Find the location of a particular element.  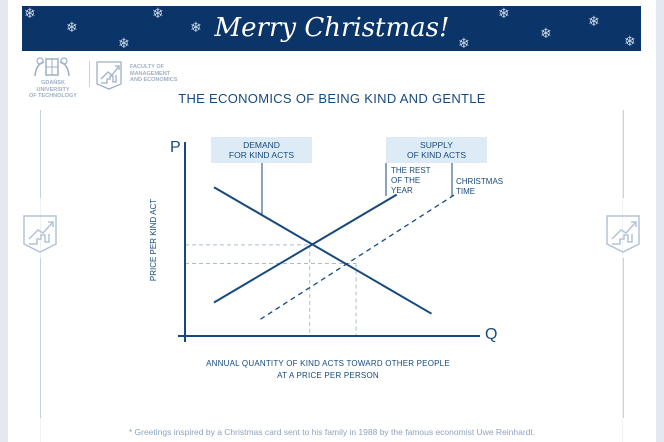

rest-of-year-line: YEAR is located at coordinates (402, 190).